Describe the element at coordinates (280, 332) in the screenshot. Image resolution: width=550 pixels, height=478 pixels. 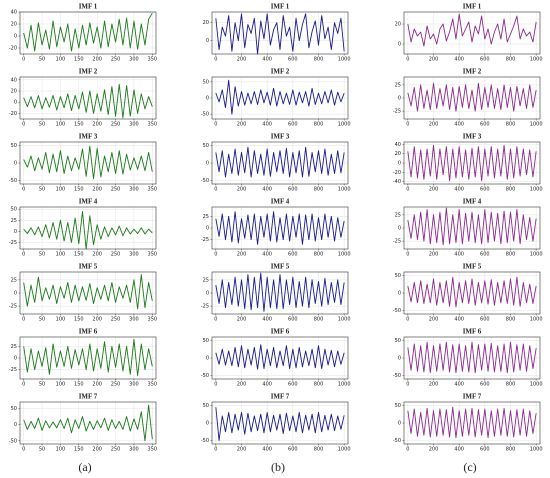
I see `chart-title: IMF 6` at that location.